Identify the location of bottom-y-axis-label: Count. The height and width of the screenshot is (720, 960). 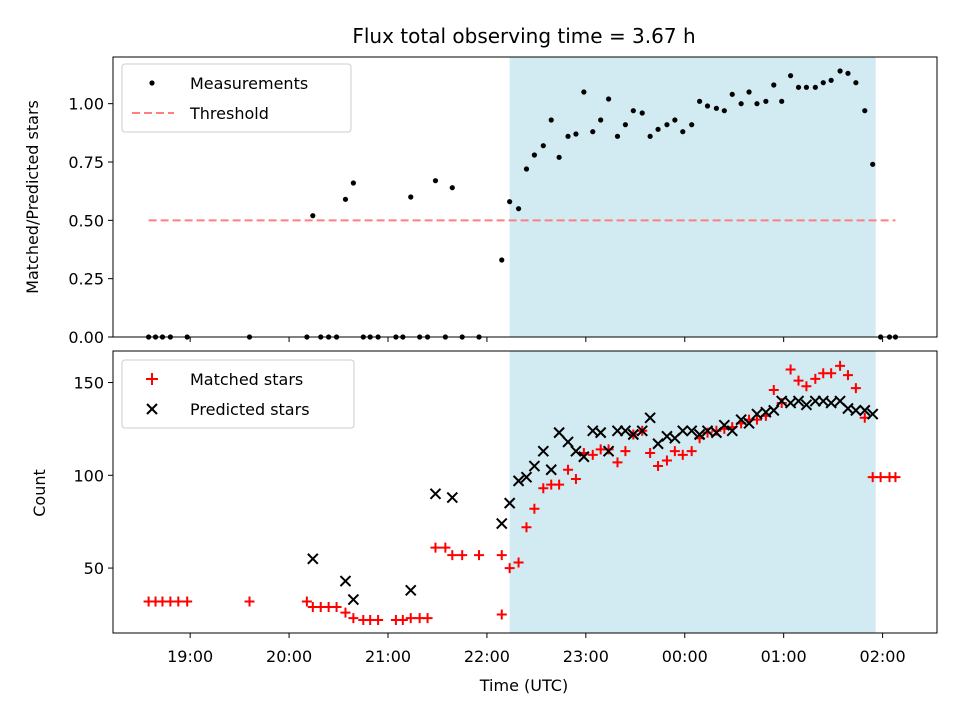
(39, 493).